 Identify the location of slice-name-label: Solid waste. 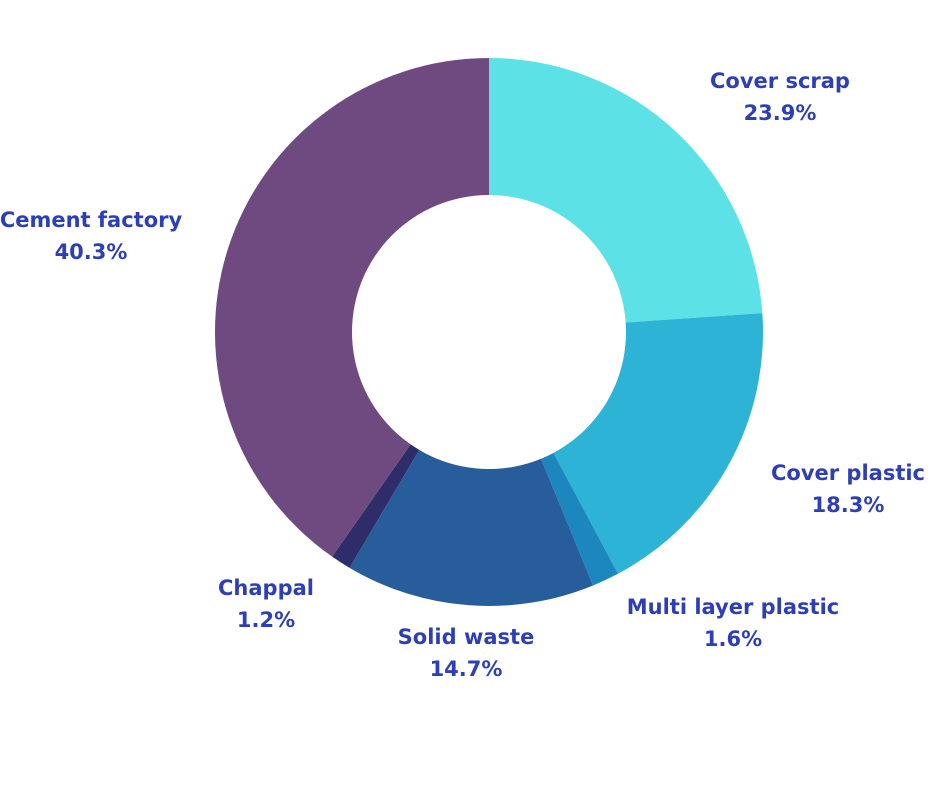
(466, 637).